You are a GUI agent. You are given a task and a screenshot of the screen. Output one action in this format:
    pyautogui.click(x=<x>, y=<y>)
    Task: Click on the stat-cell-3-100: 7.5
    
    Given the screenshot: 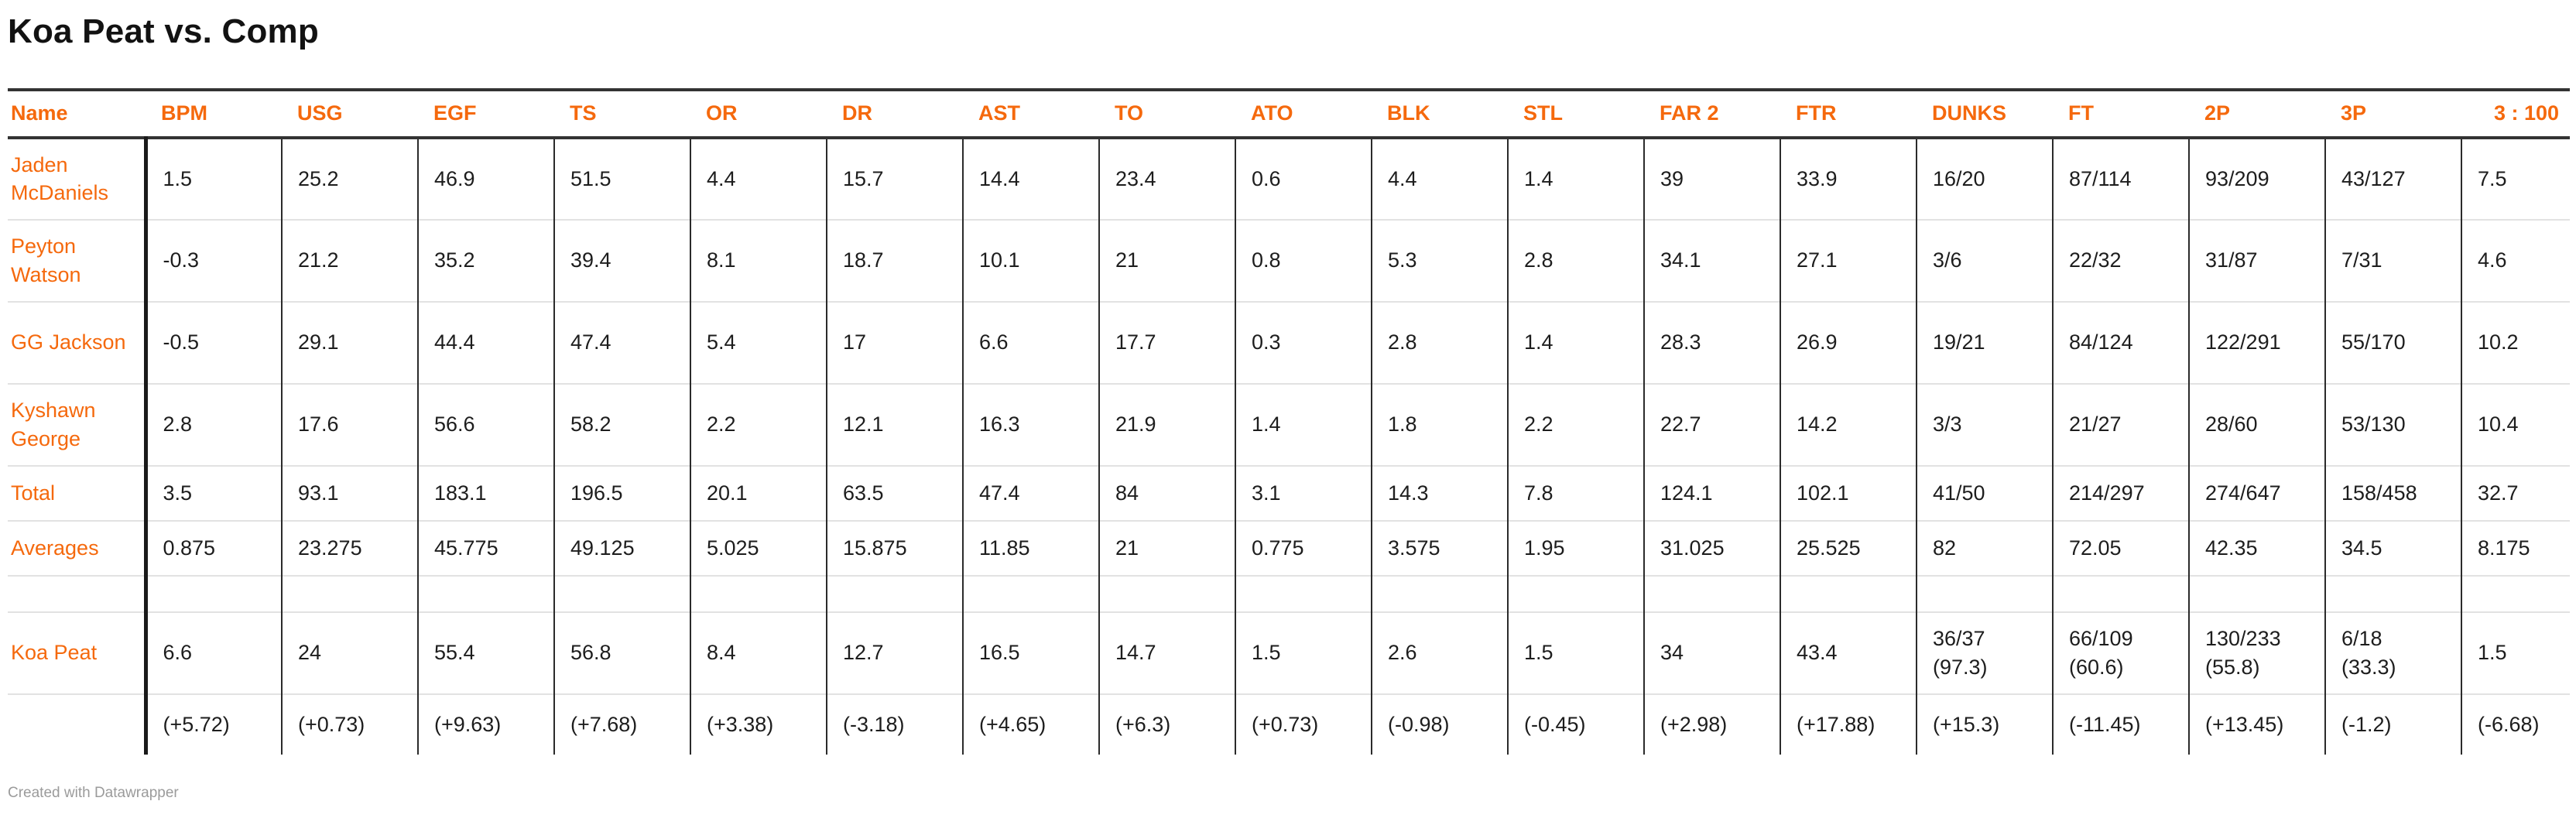 What is the action you would take?
    pyautogui.click(x=2515, y=178)
    